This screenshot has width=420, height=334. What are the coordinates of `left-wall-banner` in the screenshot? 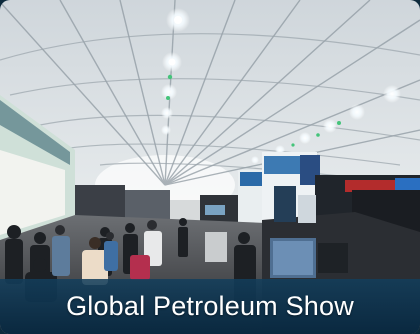 It's located at (35, 132).